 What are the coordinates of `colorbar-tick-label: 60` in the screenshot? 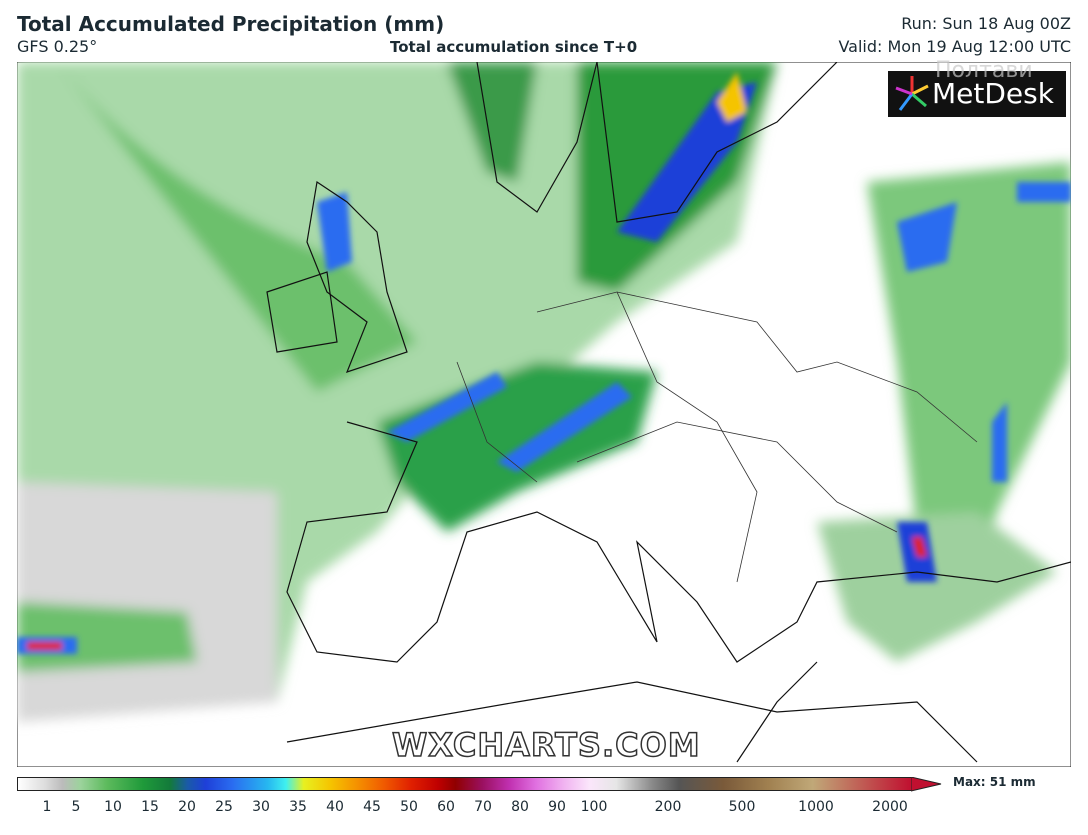 It's located at (446, 807).